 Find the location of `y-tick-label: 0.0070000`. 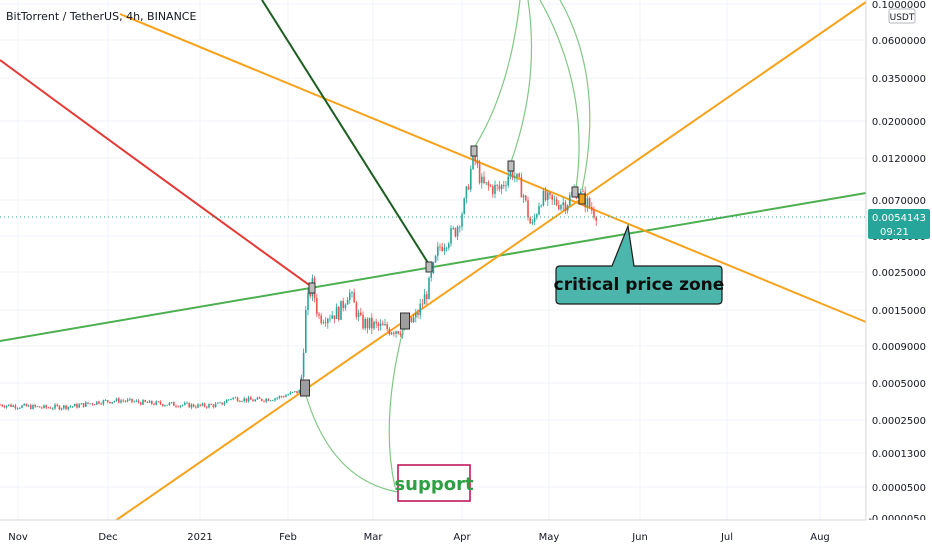

y-tick-label: 0.0070000 is located at coordinates (899, 201).